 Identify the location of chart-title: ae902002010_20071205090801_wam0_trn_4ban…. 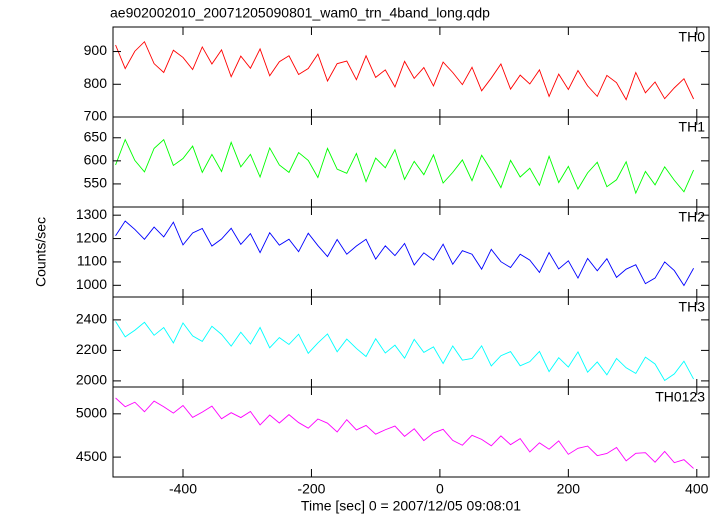
(300, 13).